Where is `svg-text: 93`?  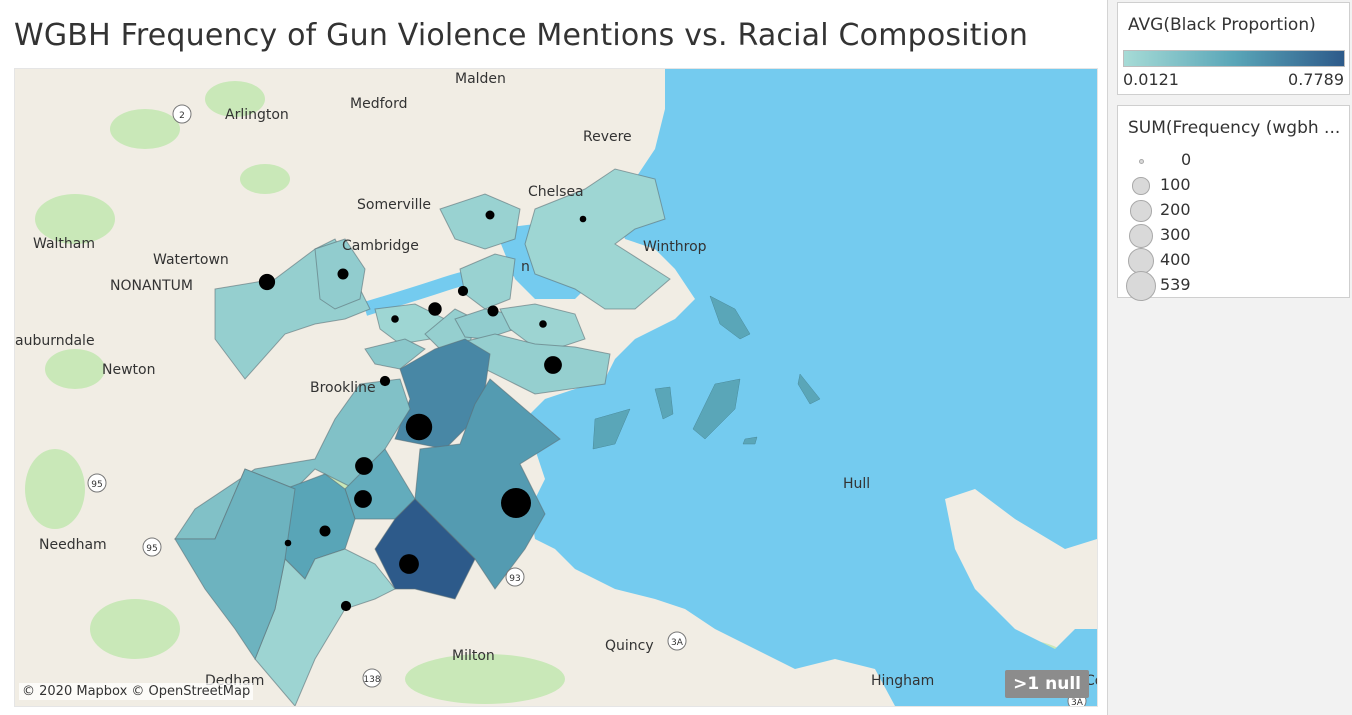
svg-text: 93 is located at coordinates (514, 579).